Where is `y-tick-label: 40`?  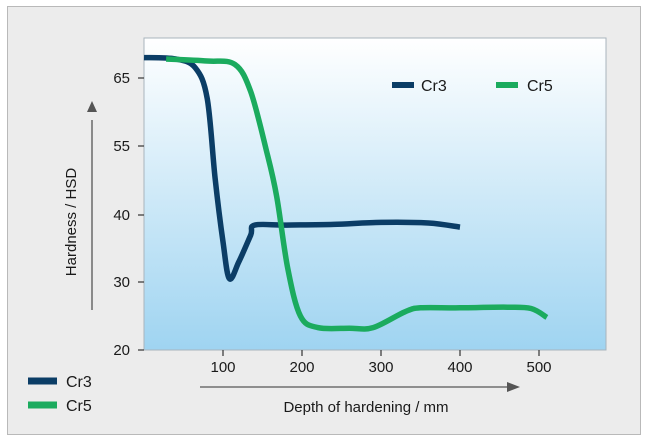 y-tick-label: 40 is located at coordinates (121, 215).